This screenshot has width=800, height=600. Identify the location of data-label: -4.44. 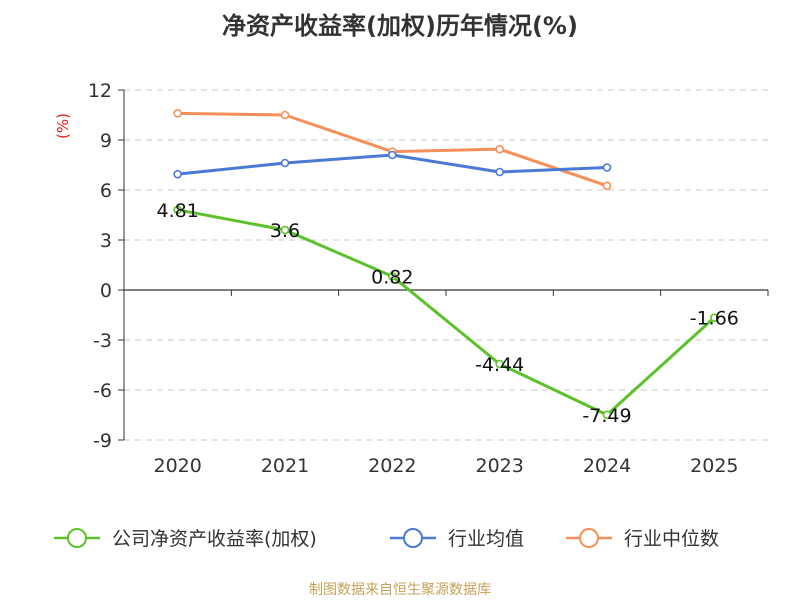
(499, 365).